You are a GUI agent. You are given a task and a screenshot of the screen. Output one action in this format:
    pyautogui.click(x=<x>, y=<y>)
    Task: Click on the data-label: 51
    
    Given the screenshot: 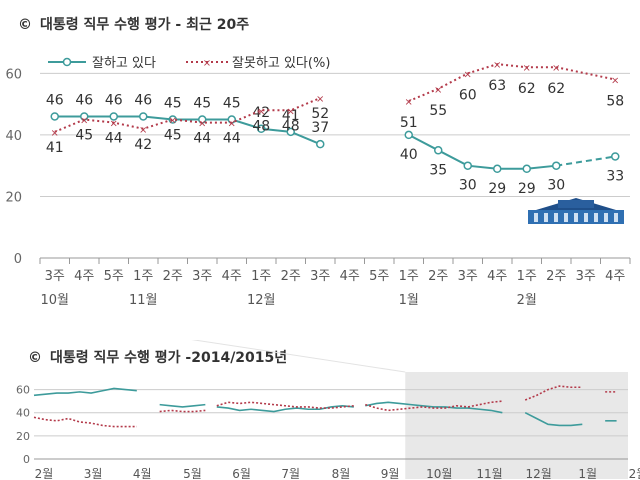 What is the action you would take?
    pyautogui.click(x=409, y=123)
    